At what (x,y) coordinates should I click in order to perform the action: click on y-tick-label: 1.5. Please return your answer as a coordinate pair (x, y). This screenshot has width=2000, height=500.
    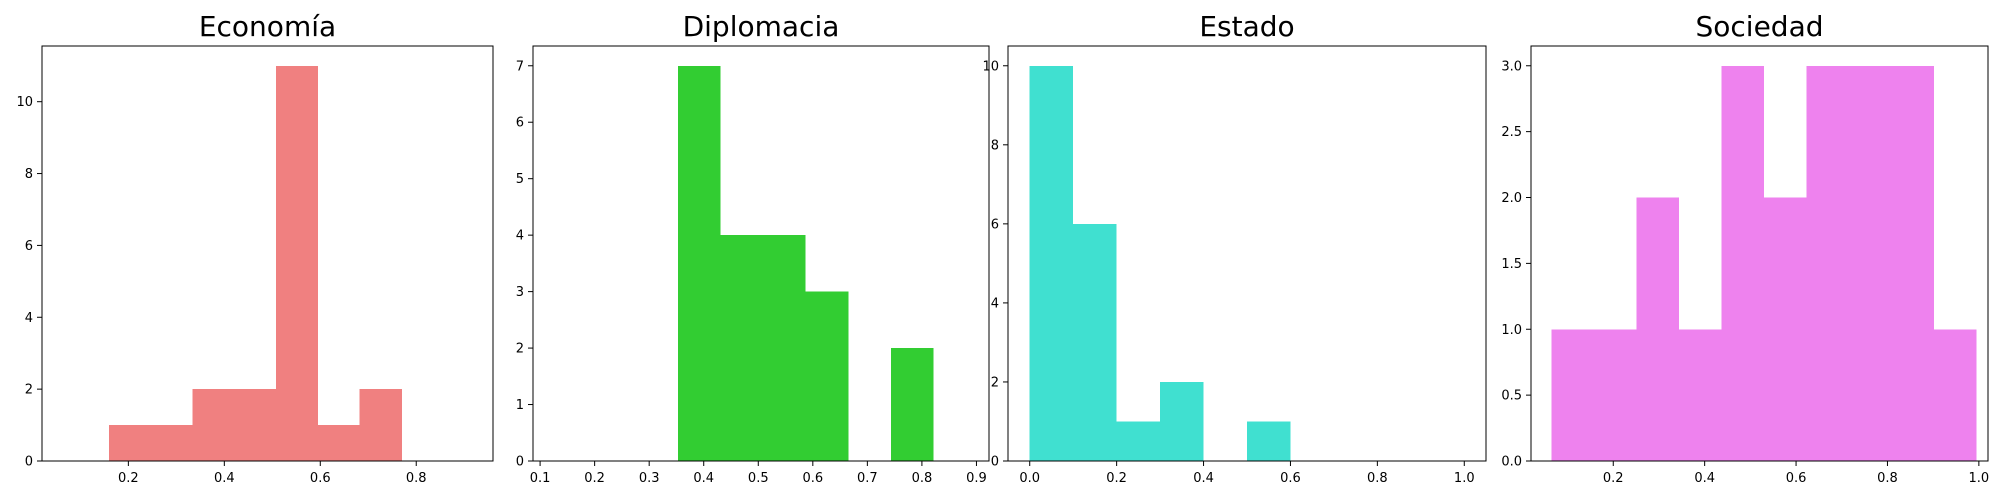
    Looking at the image, I should click on (1511, 264).